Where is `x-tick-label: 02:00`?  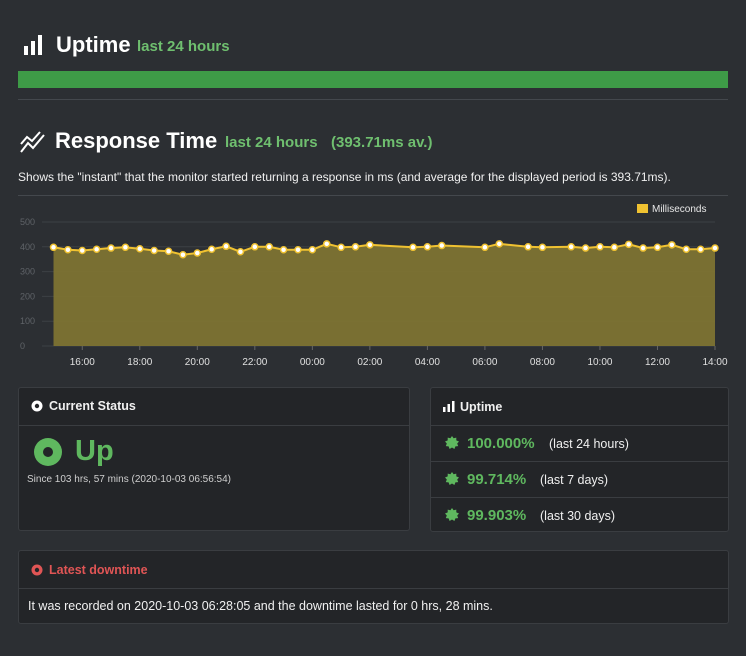 x-tick-label: 02:00 is located at coordinates (369, 362).